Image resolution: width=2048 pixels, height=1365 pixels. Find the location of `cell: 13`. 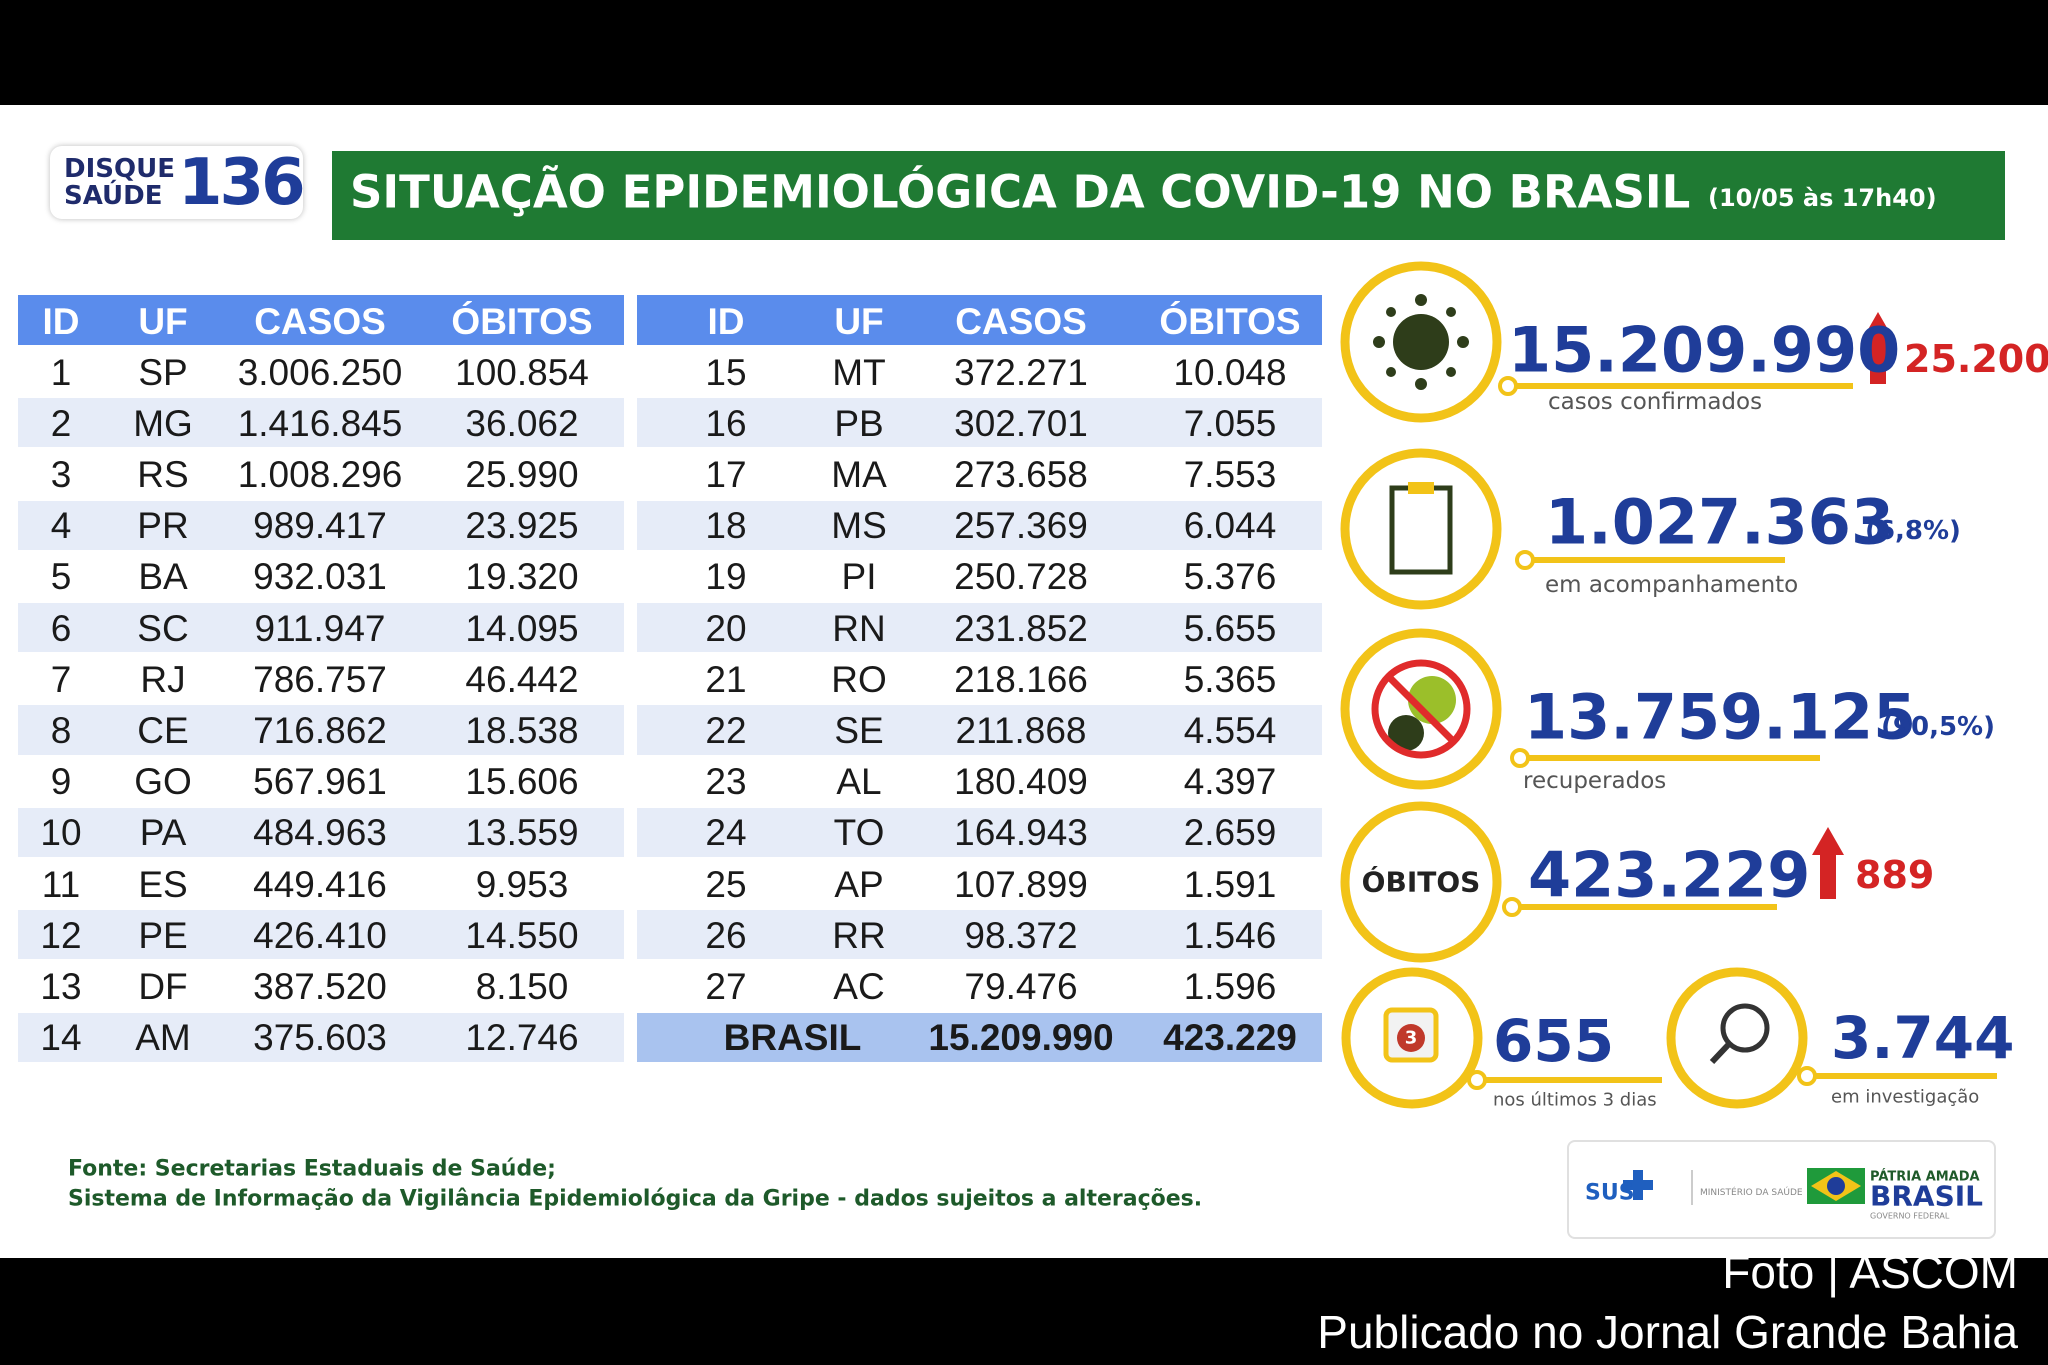

cell: 13 is located at coordinates (61, 986).